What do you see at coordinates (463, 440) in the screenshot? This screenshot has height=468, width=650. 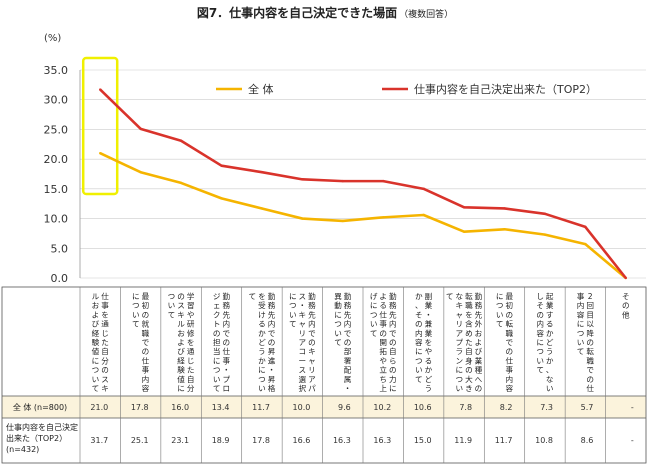 I see `data-label: 11.9` at bounding box center [463, 440].